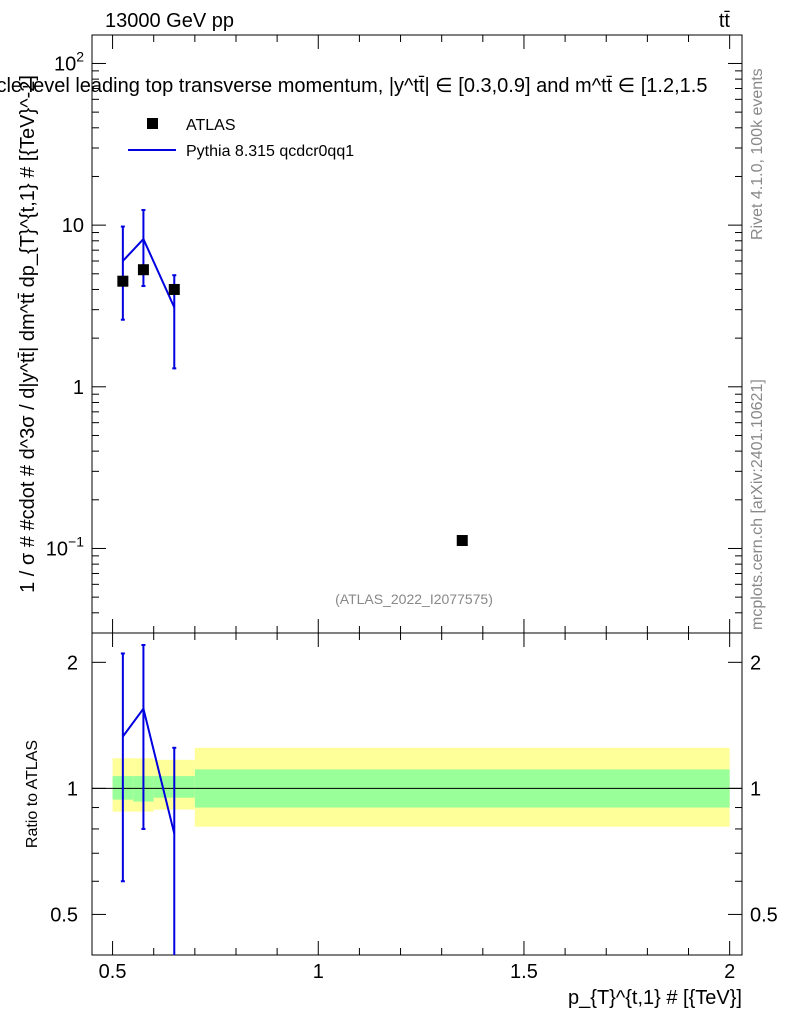  Describe the element at coordinates (414, 599) in the screenshot. I see `analysis-id: (ATLAS_2022_I2077575)` at that location.